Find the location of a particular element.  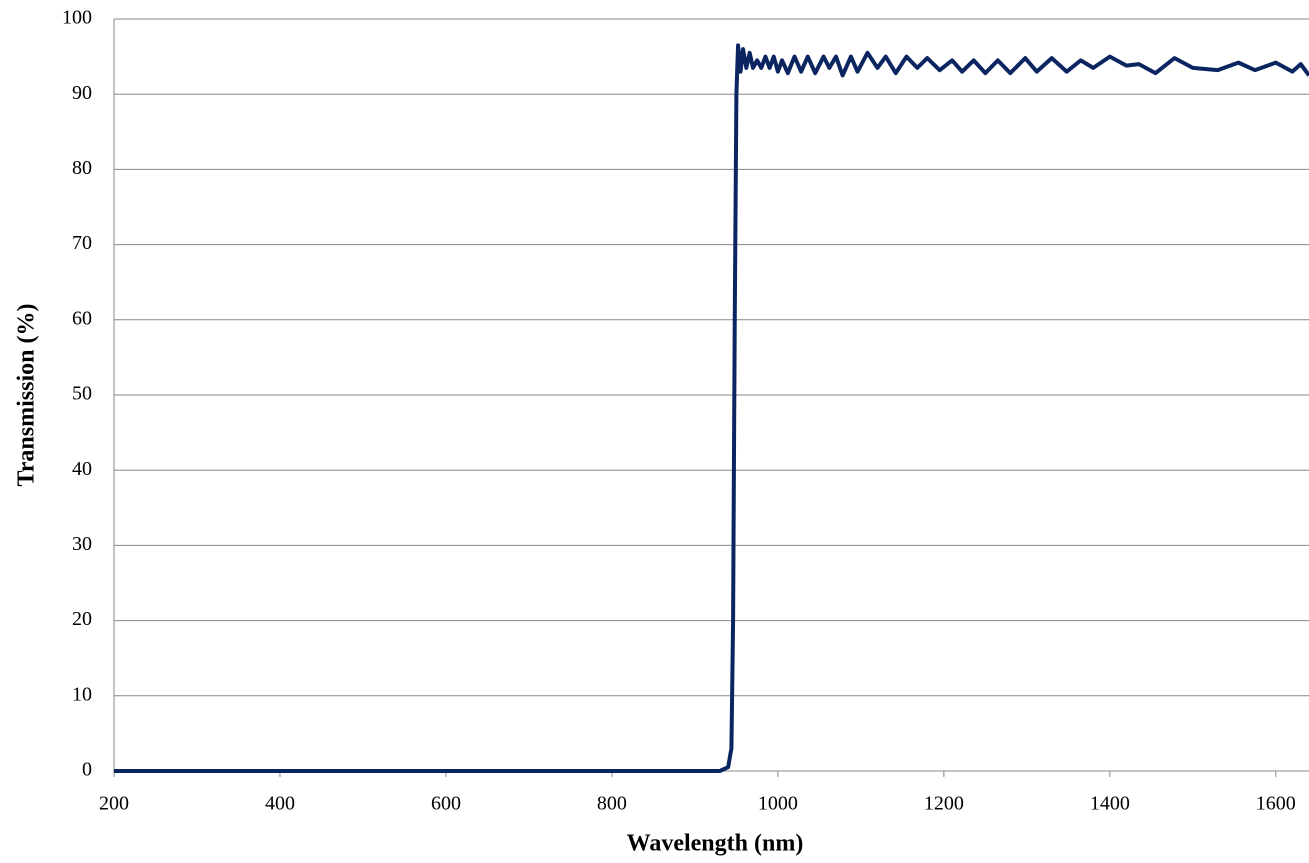

y-tick-label: 10 is located at coordinates (82, 694).